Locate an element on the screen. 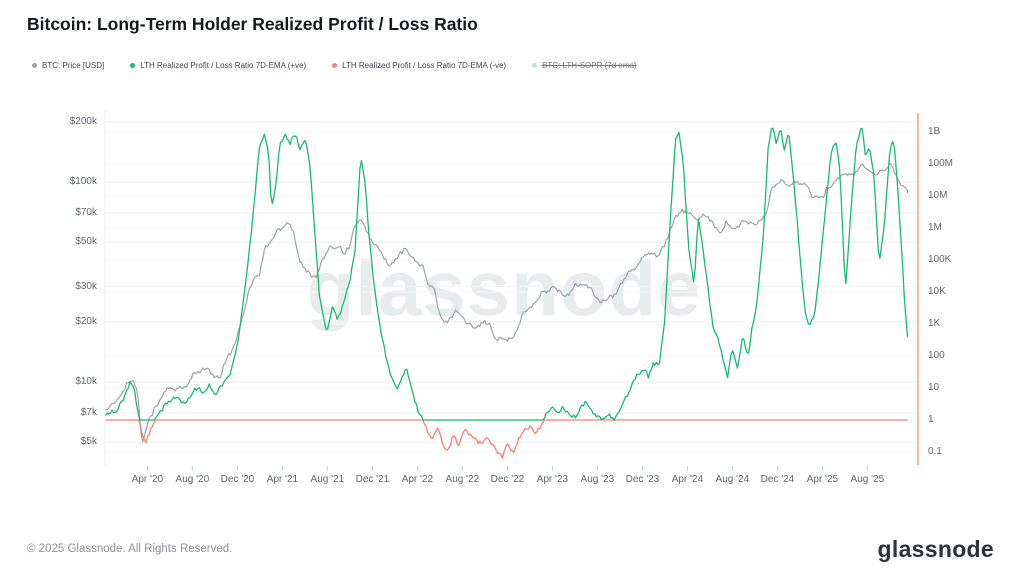  legend-item-lth-sopr: BTC: LTH-SOPR (7d ema) is located at coordinates (584, 65).